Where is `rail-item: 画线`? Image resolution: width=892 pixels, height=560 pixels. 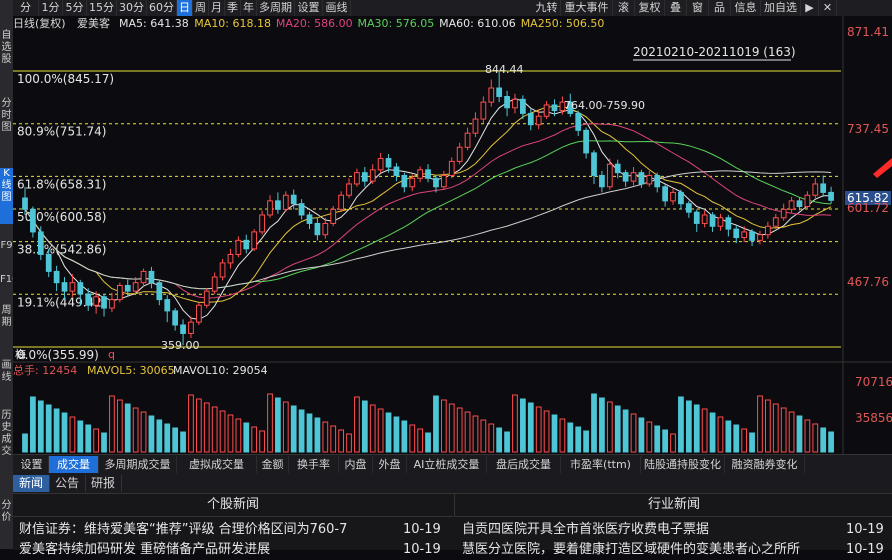 rail-item: 画线 is located at coordinates (6, 371).